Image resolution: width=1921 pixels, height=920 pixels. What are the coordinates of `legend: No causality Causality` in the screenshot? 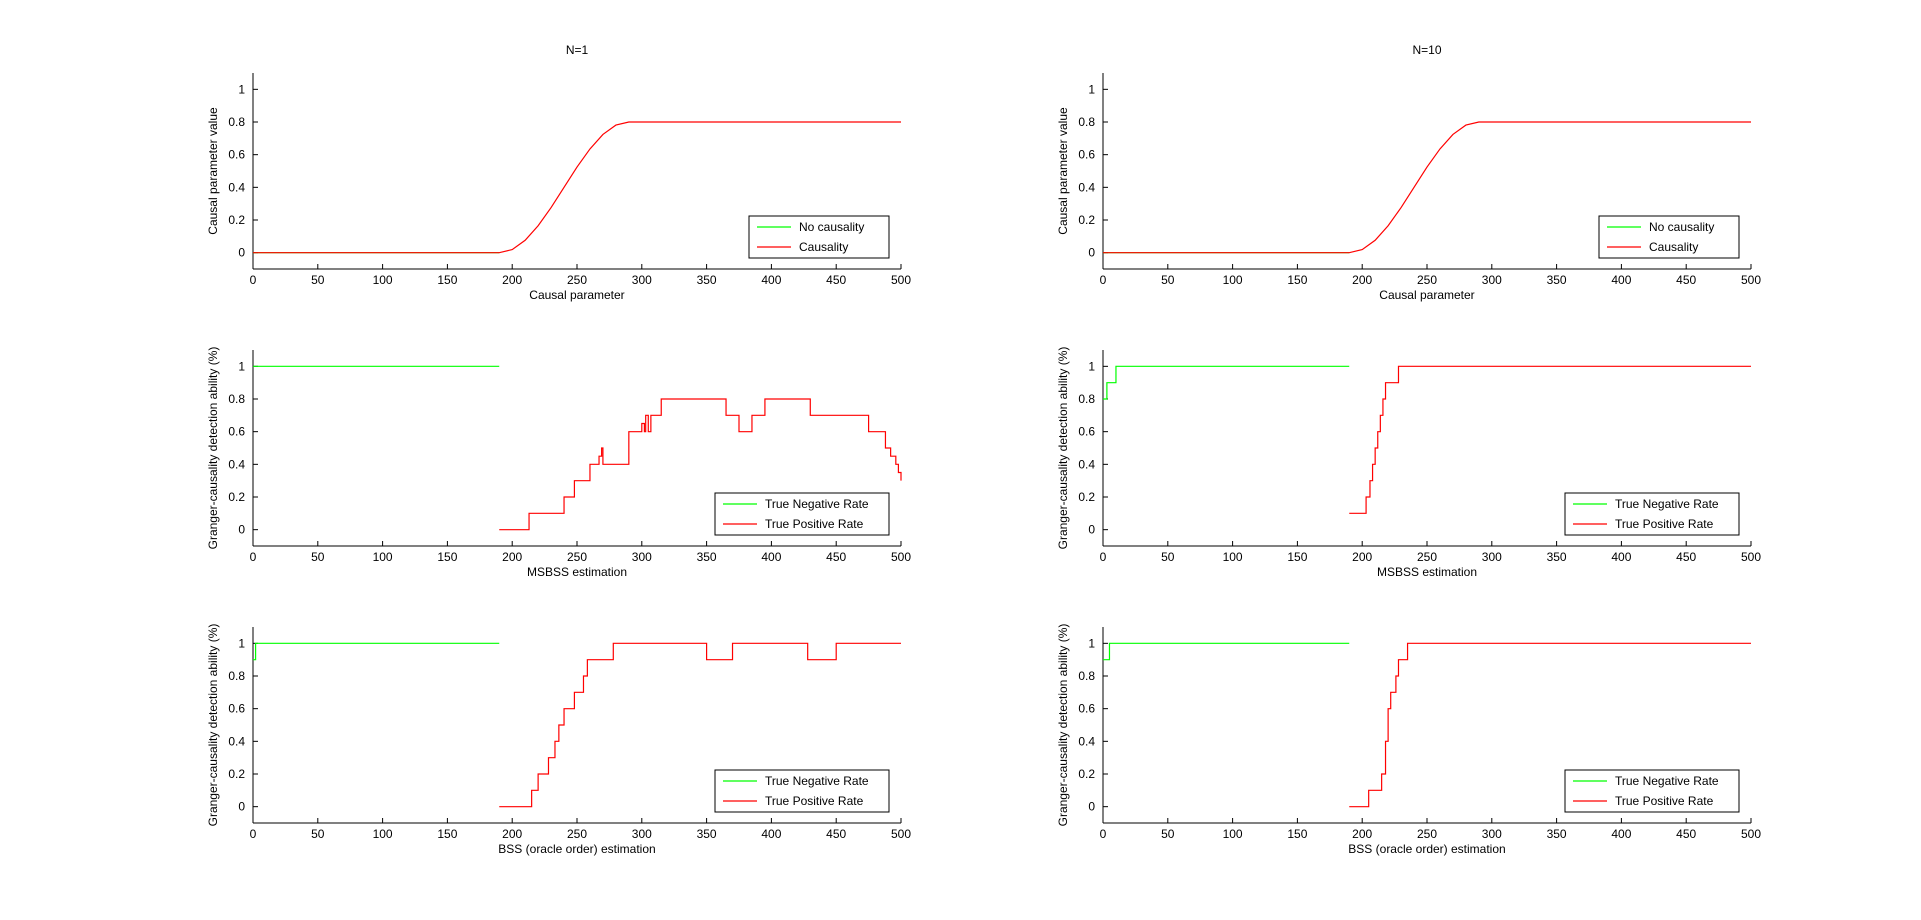 It's located at (819, 237).